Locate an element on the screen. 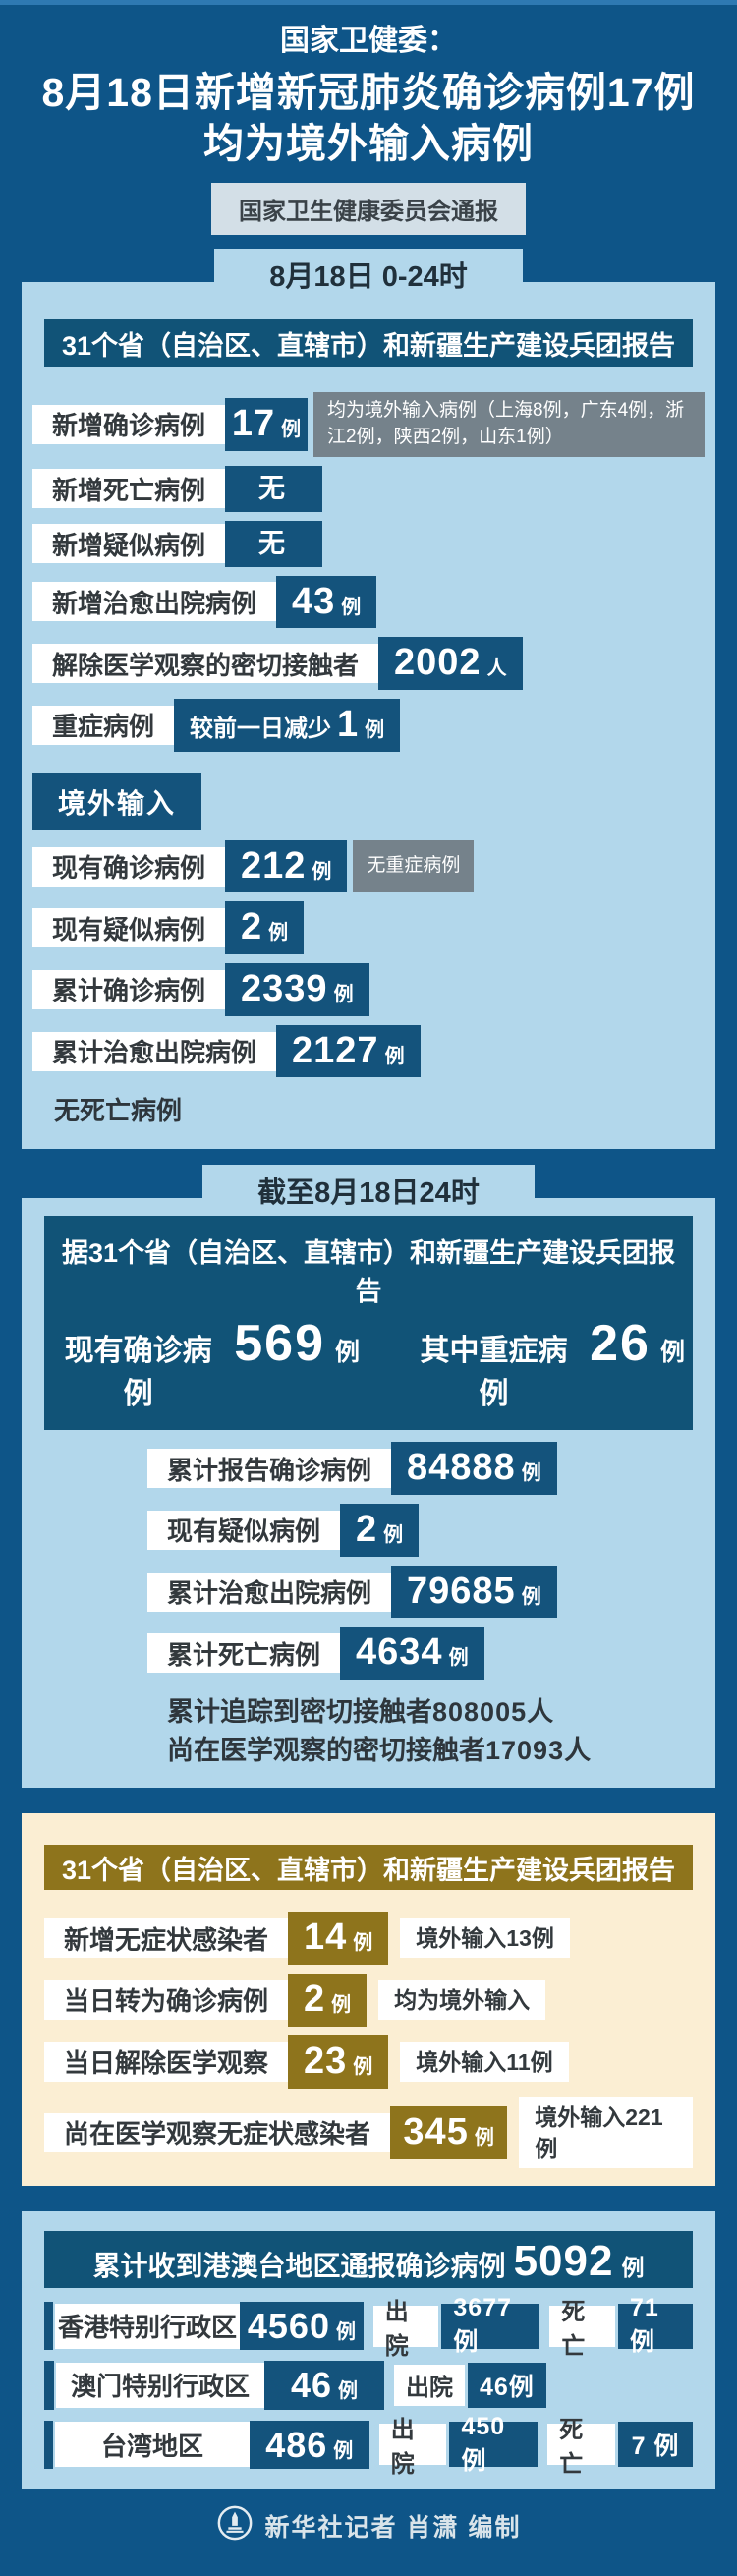  table-row: 新增死亡病例 无 is located at coordinates (368, 488).